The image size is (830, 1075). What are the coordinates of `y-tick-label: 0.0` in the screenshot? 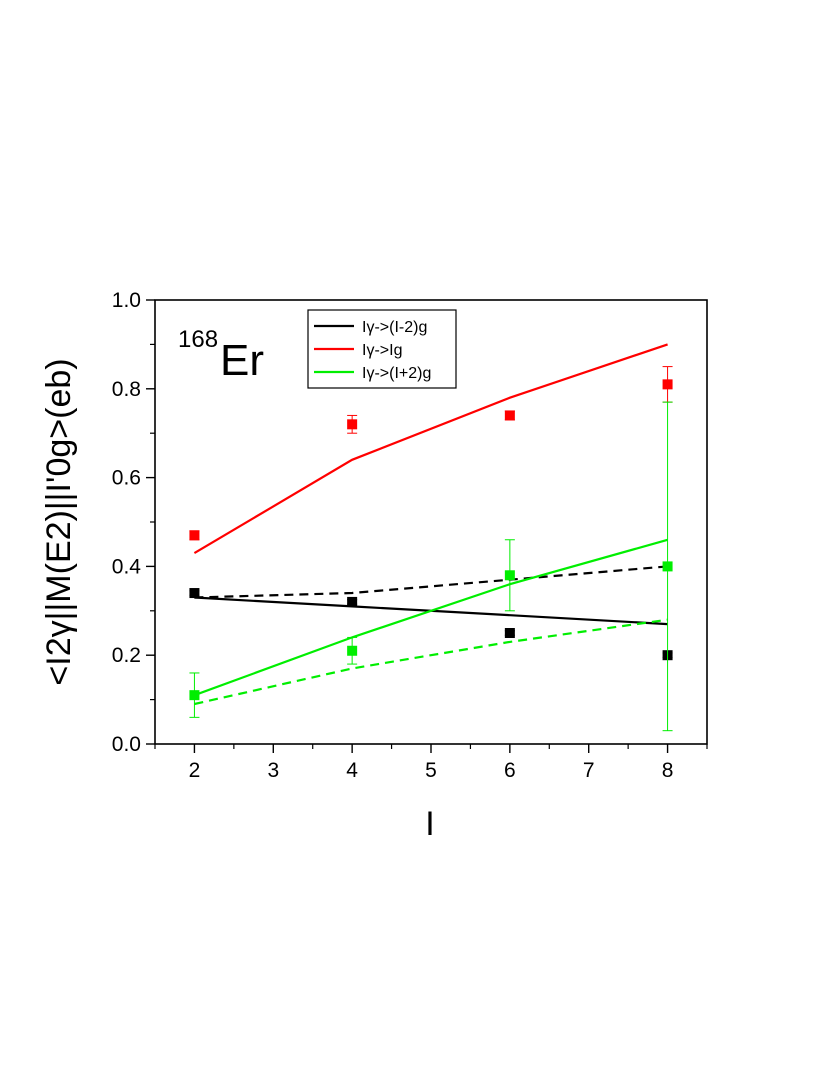 It's located at (126, 744).